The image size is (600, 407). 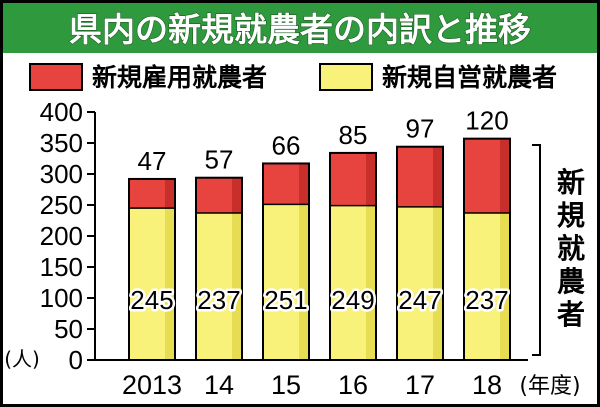 What do you see at coordinates (219, 160) in the screenshot?
I see `bar-label-employed: 57` at bounding box center [219, 160].